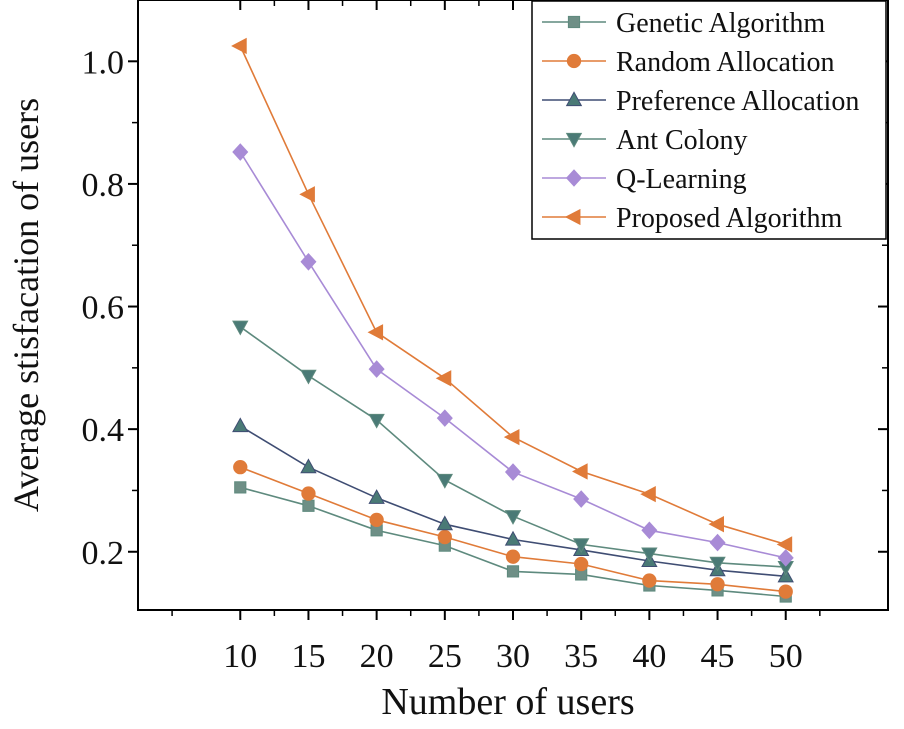 The image size is (904, 729). Describe the element at coordinates (649, 656) in the screenshot. I see `x-tick-label: 40` at that location.